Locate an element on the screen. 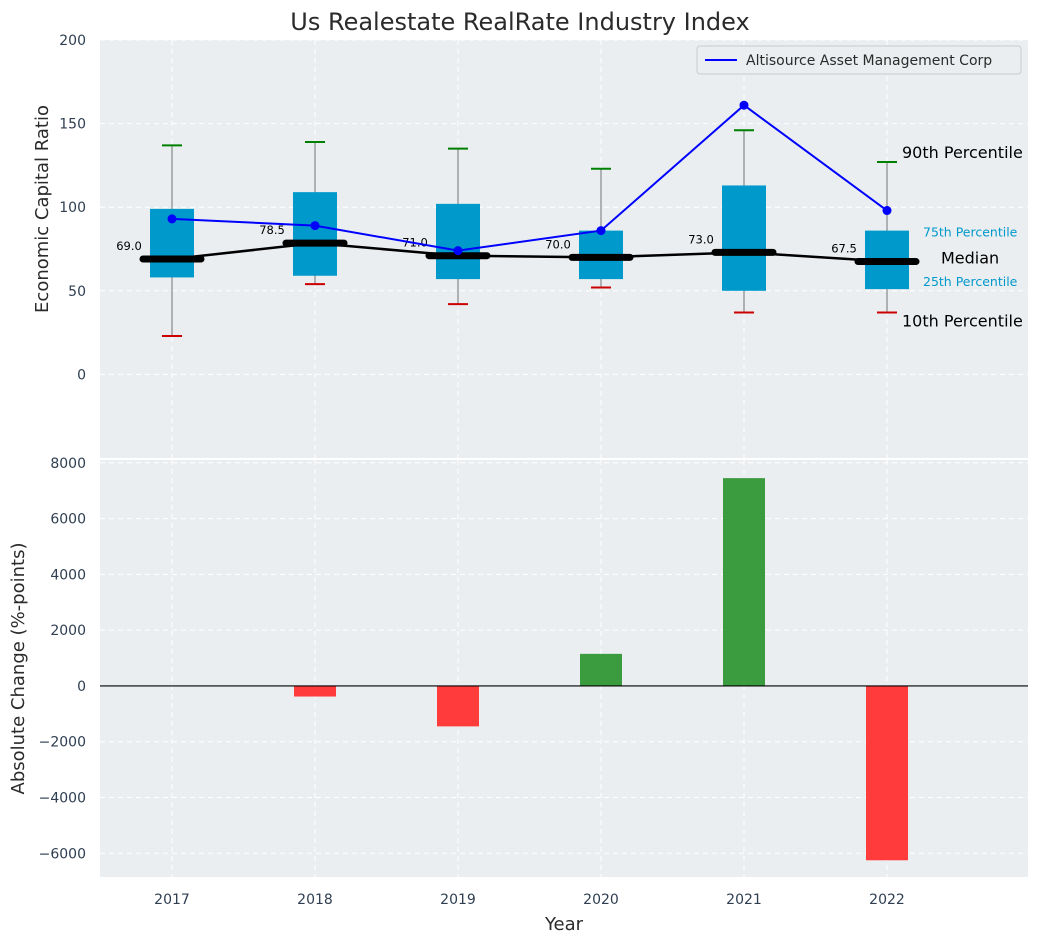 The width and height of the screenshot is (1039, 942). median-value-label: 70.0 is located at coordinates (558, 244).